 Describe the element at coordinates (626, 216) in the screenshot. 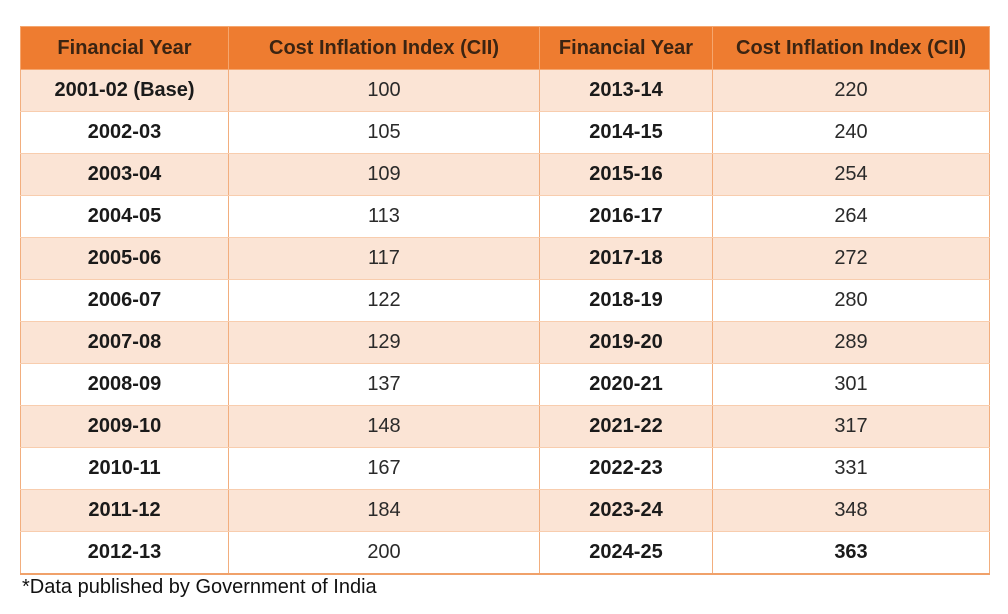

I see `financial-year-cell: 2016-17` at that location.